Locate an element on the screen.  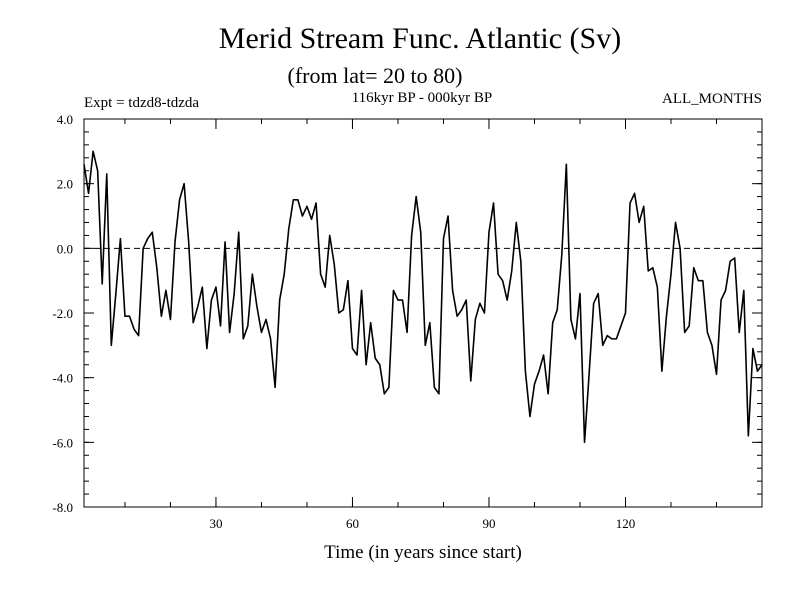
y-tick-label: -6.0 is located at coordinates (62, 442).